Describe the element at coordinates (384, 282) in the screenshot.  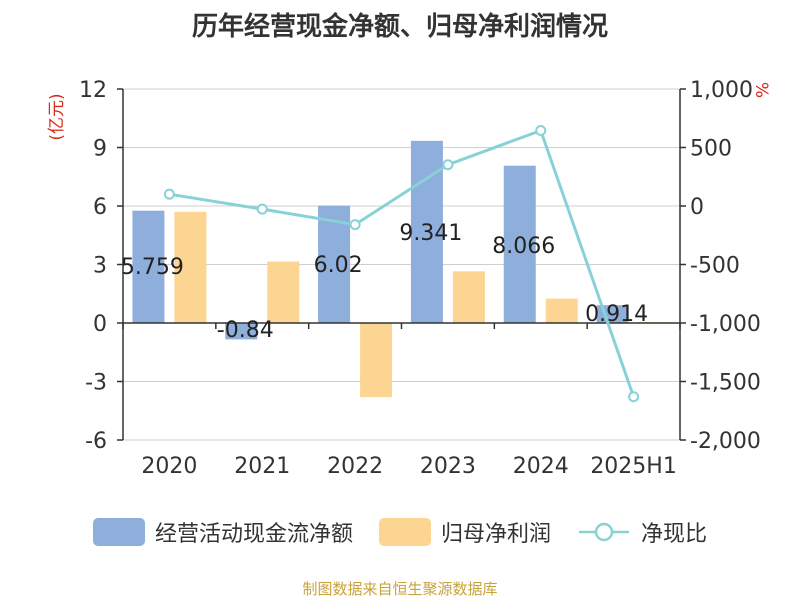
I see `data-labels: 5.759 -0.84 6.02 9.341 8.066 0.914` at that location.